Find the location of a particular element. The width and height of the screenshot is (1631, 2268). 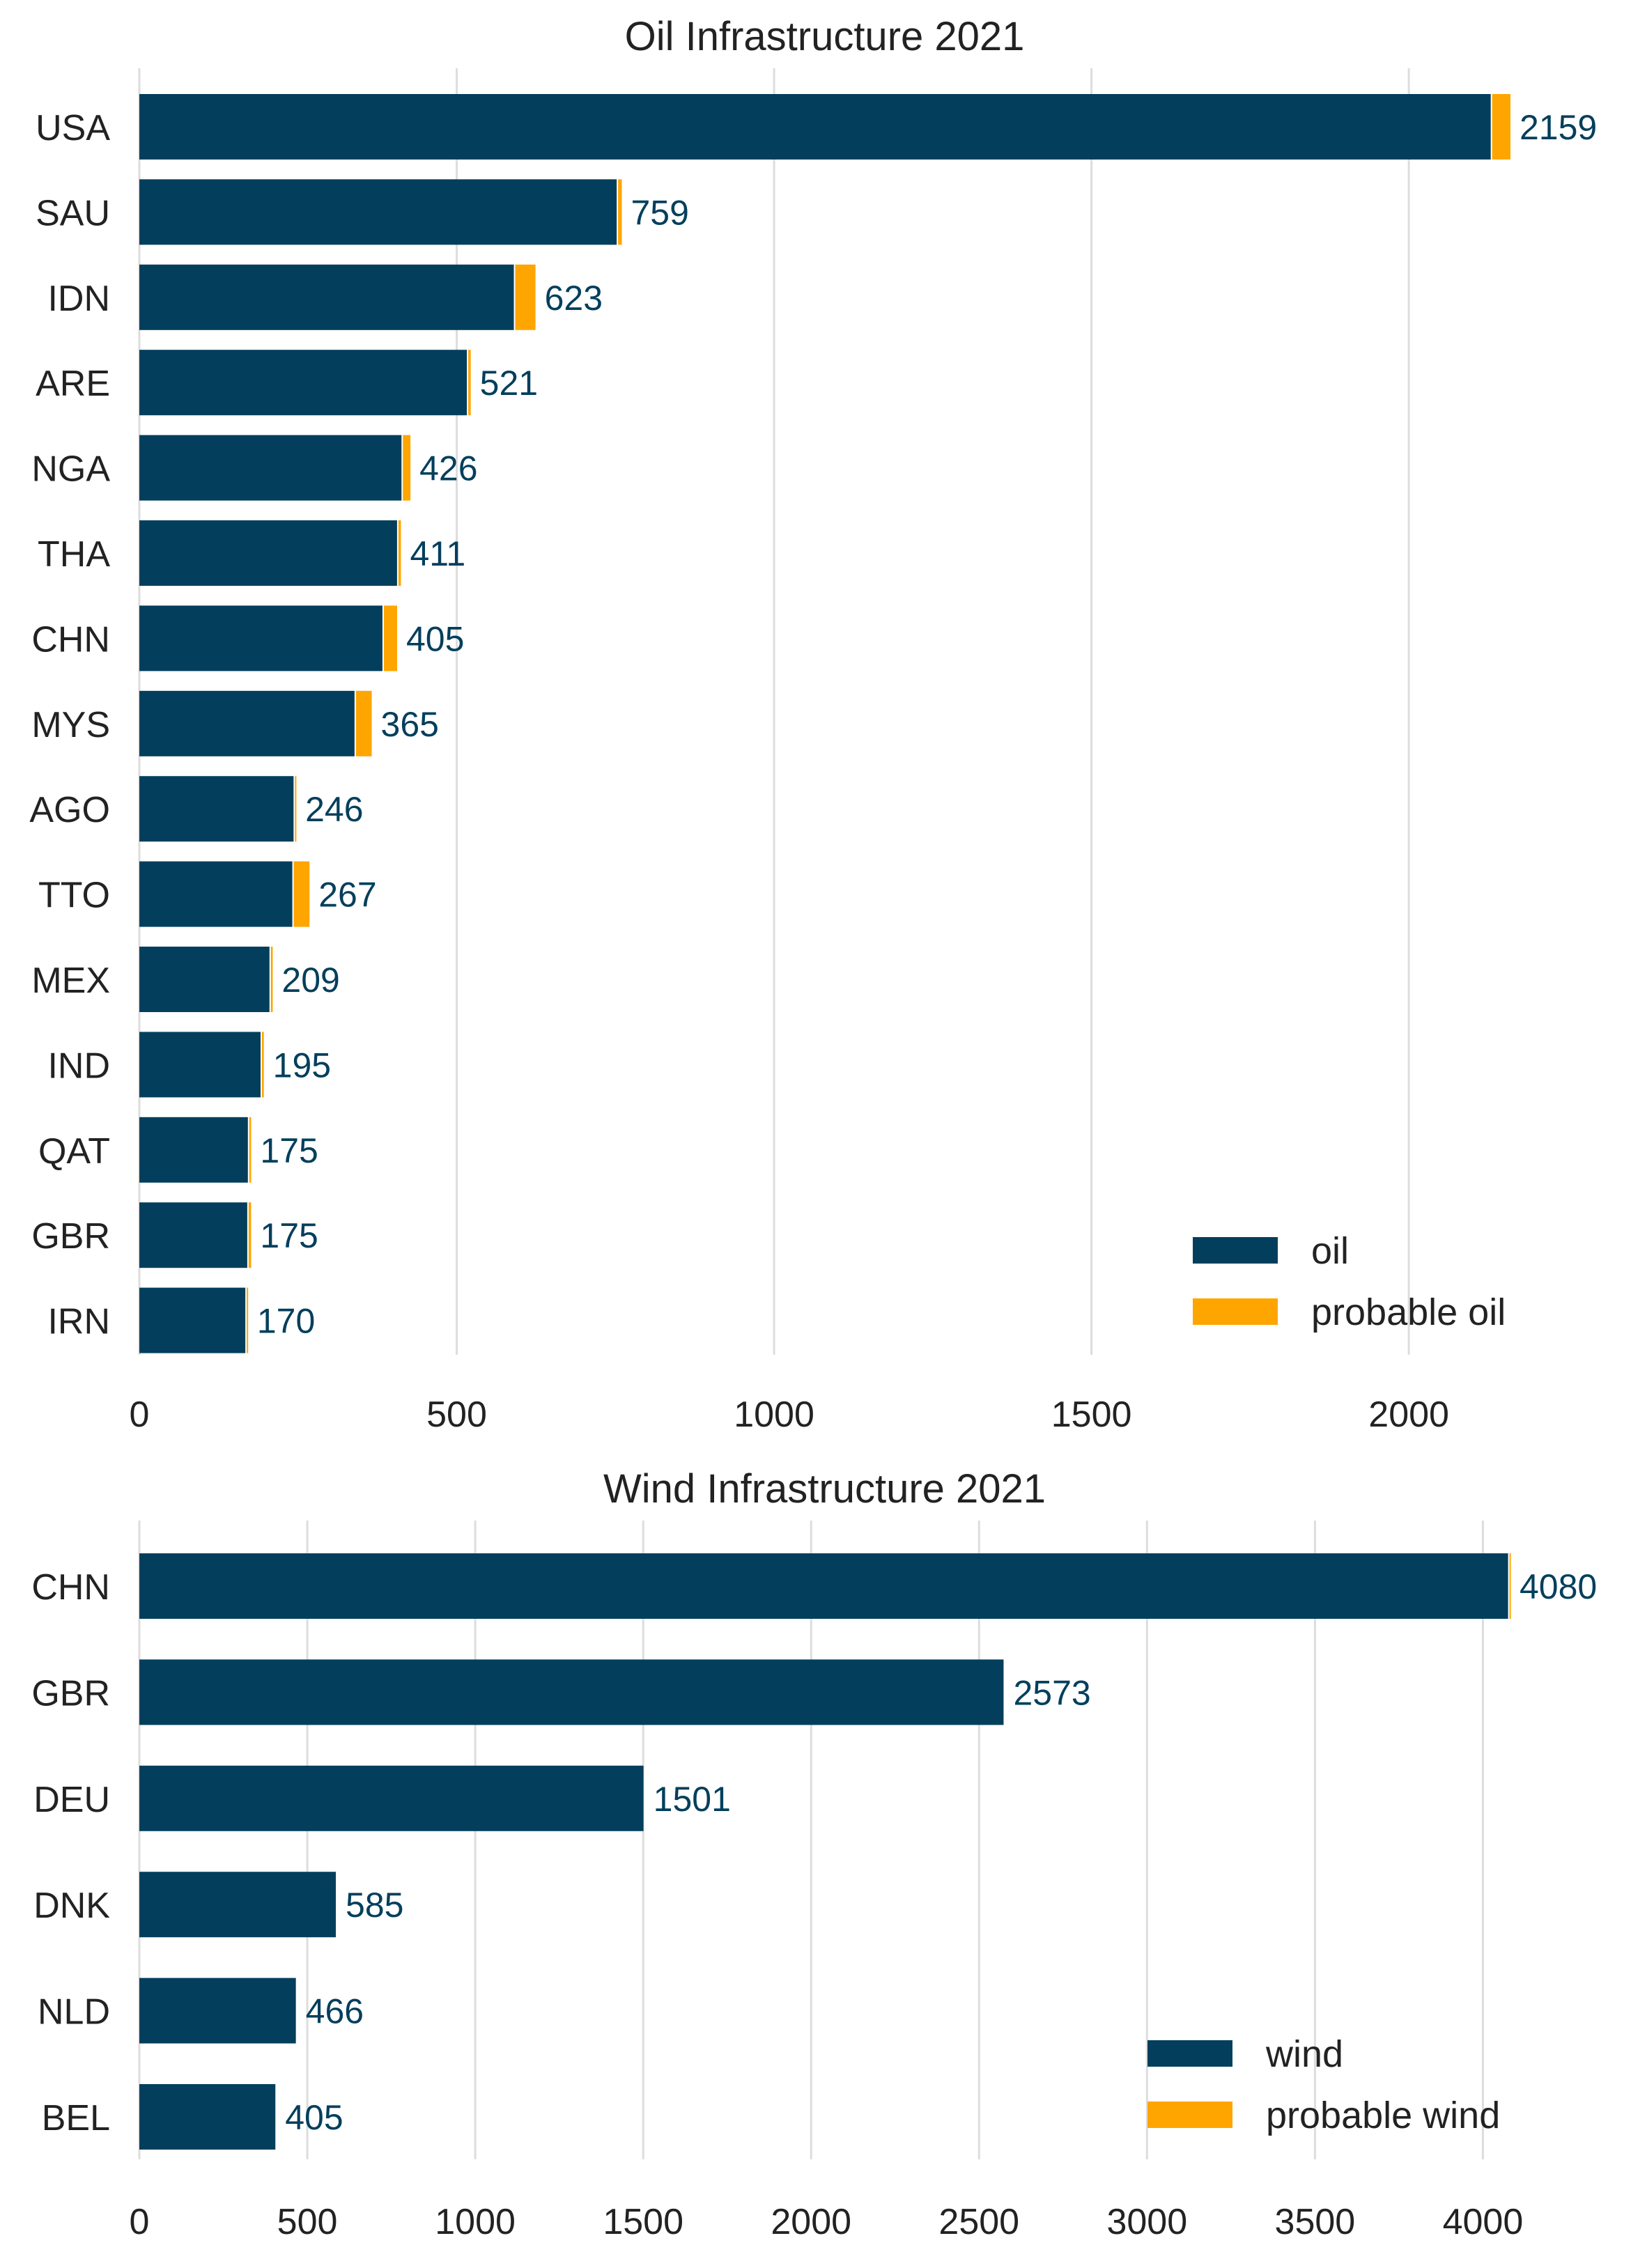

legend-label: probable wind is located at coordinates (1383, 2115).